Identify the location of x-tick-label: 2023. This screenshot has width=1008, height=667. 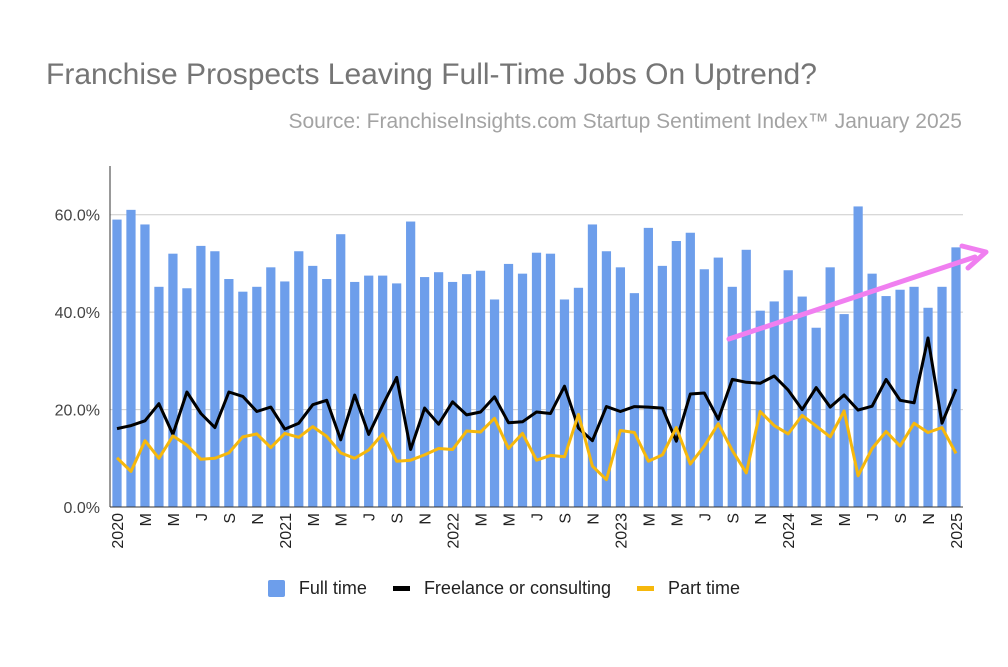
(621, 531).